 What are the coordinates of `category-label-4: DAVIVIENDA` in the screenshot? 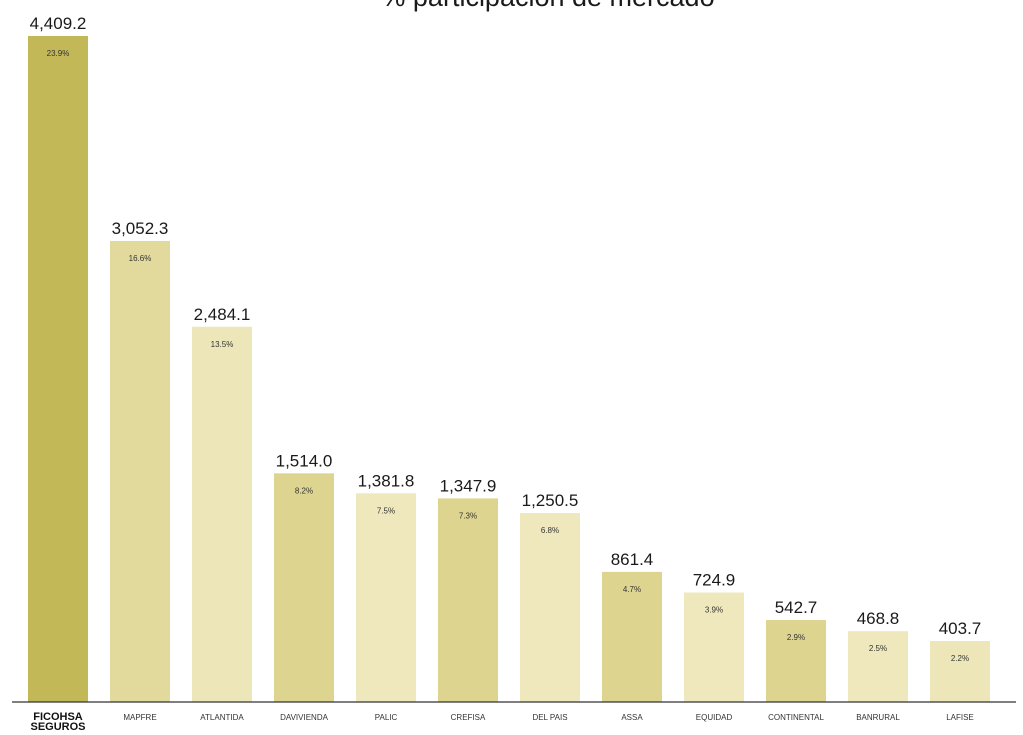 It's located at (304, 717).